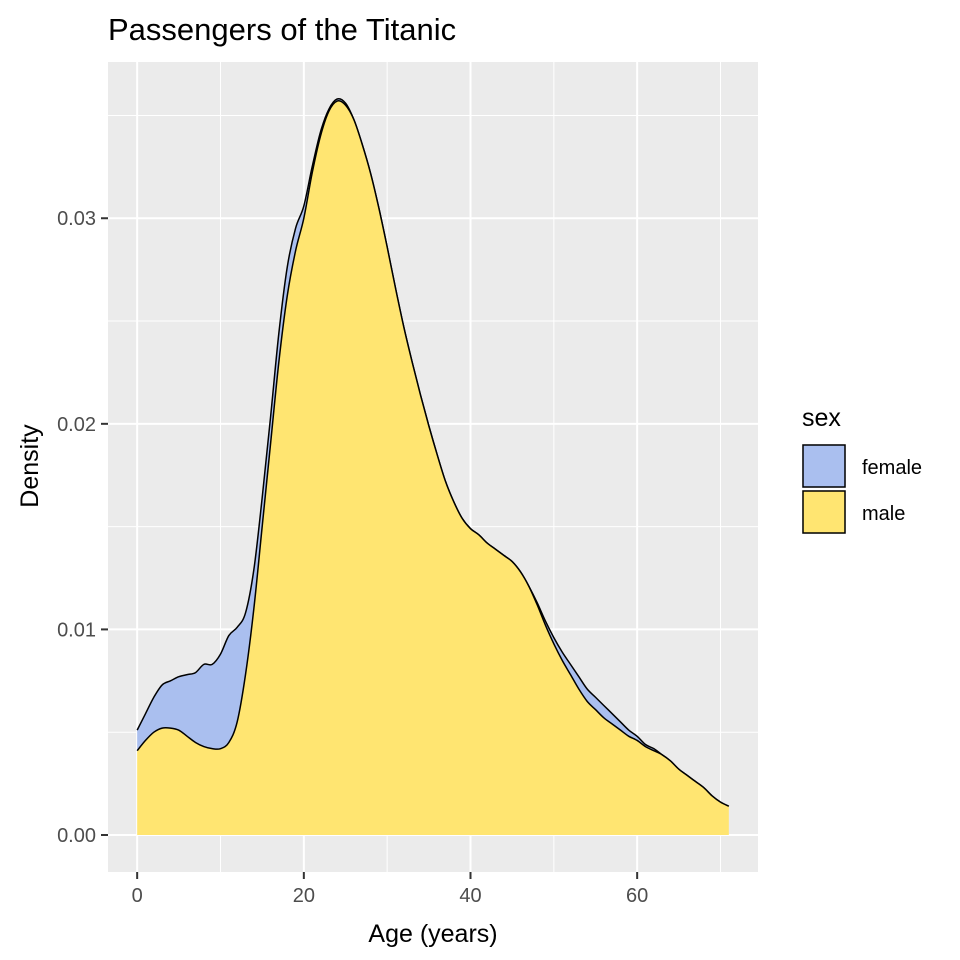  What do you see at coordinates (821, 418) in the screenshot?
I see `legend-title: sex` at bounding box center [821, 418].